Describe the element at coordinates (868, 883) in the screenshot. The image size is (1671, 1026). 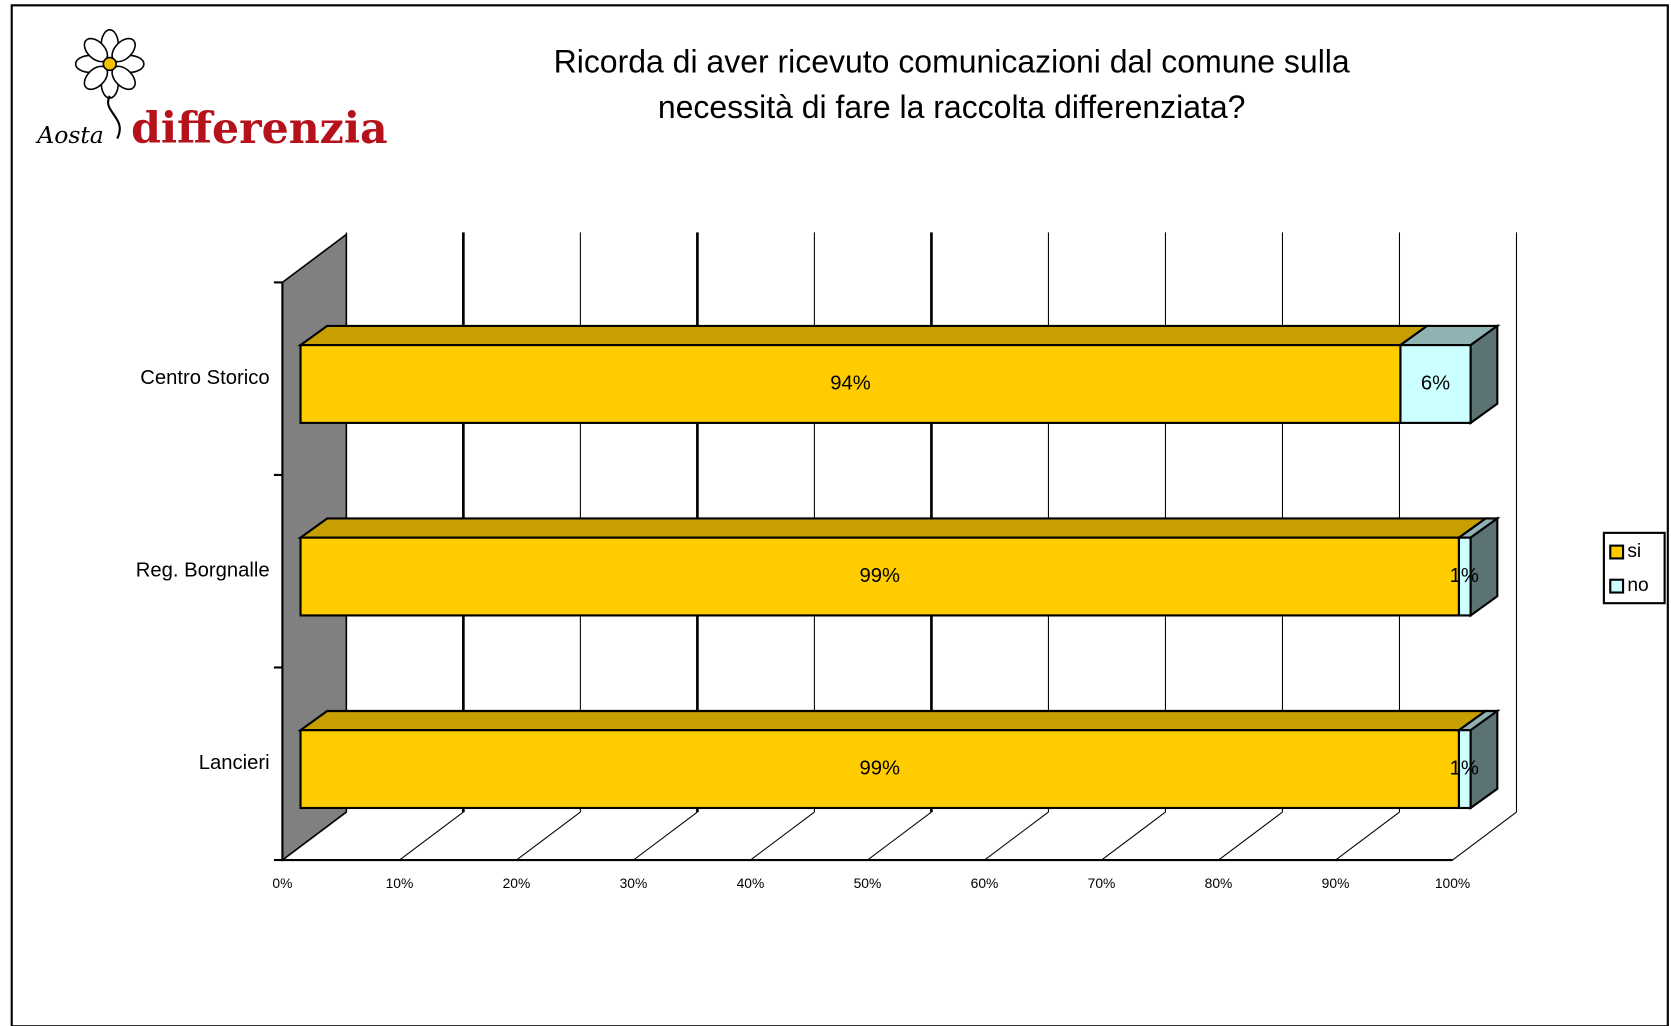
I see `x-tick-label: 50%` at that location.